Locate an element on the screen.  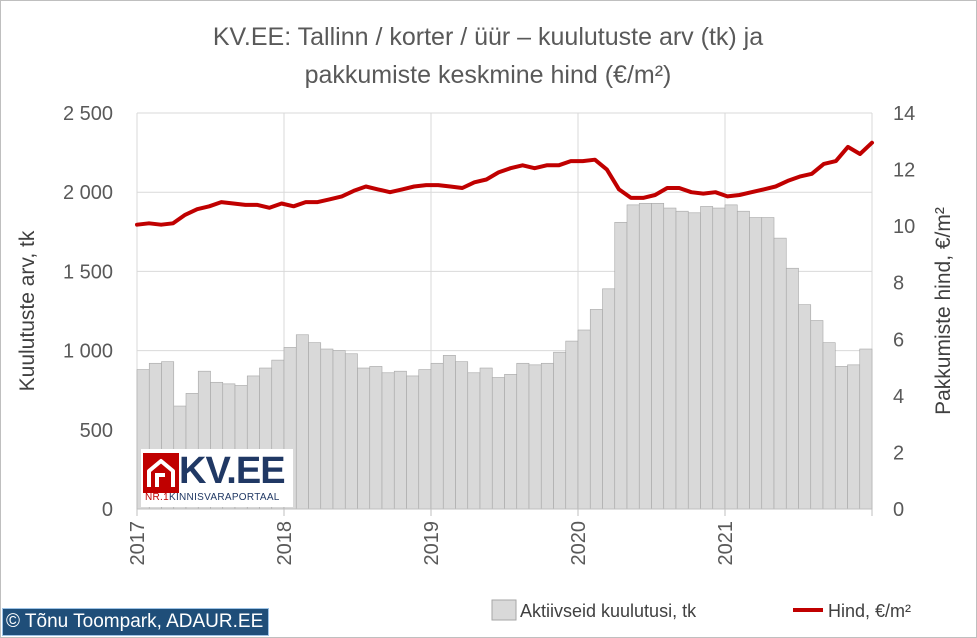
price-line is located at coordinates (504, 183).